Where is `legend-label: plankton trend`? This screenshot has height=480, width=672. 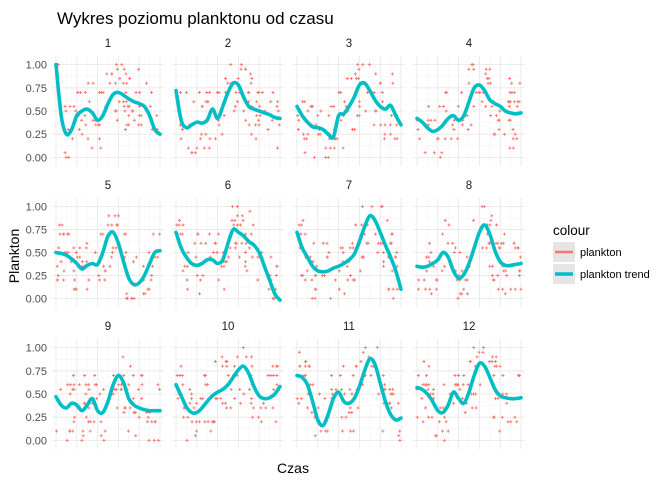 legend-label: plankton trend is located at coordinates (615, 275).